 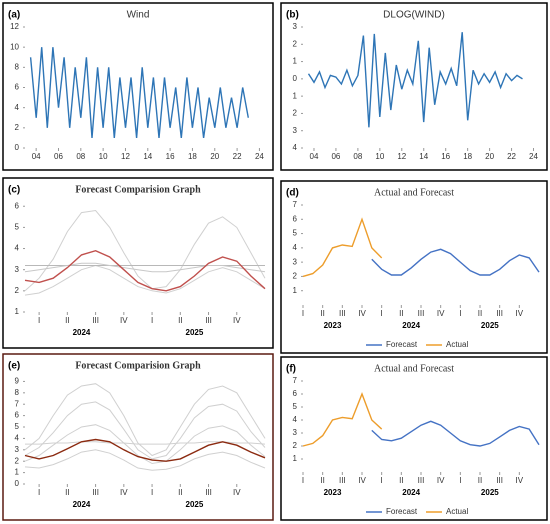 I want to click on x-group-label: 2023, so click(x=333, y=492).